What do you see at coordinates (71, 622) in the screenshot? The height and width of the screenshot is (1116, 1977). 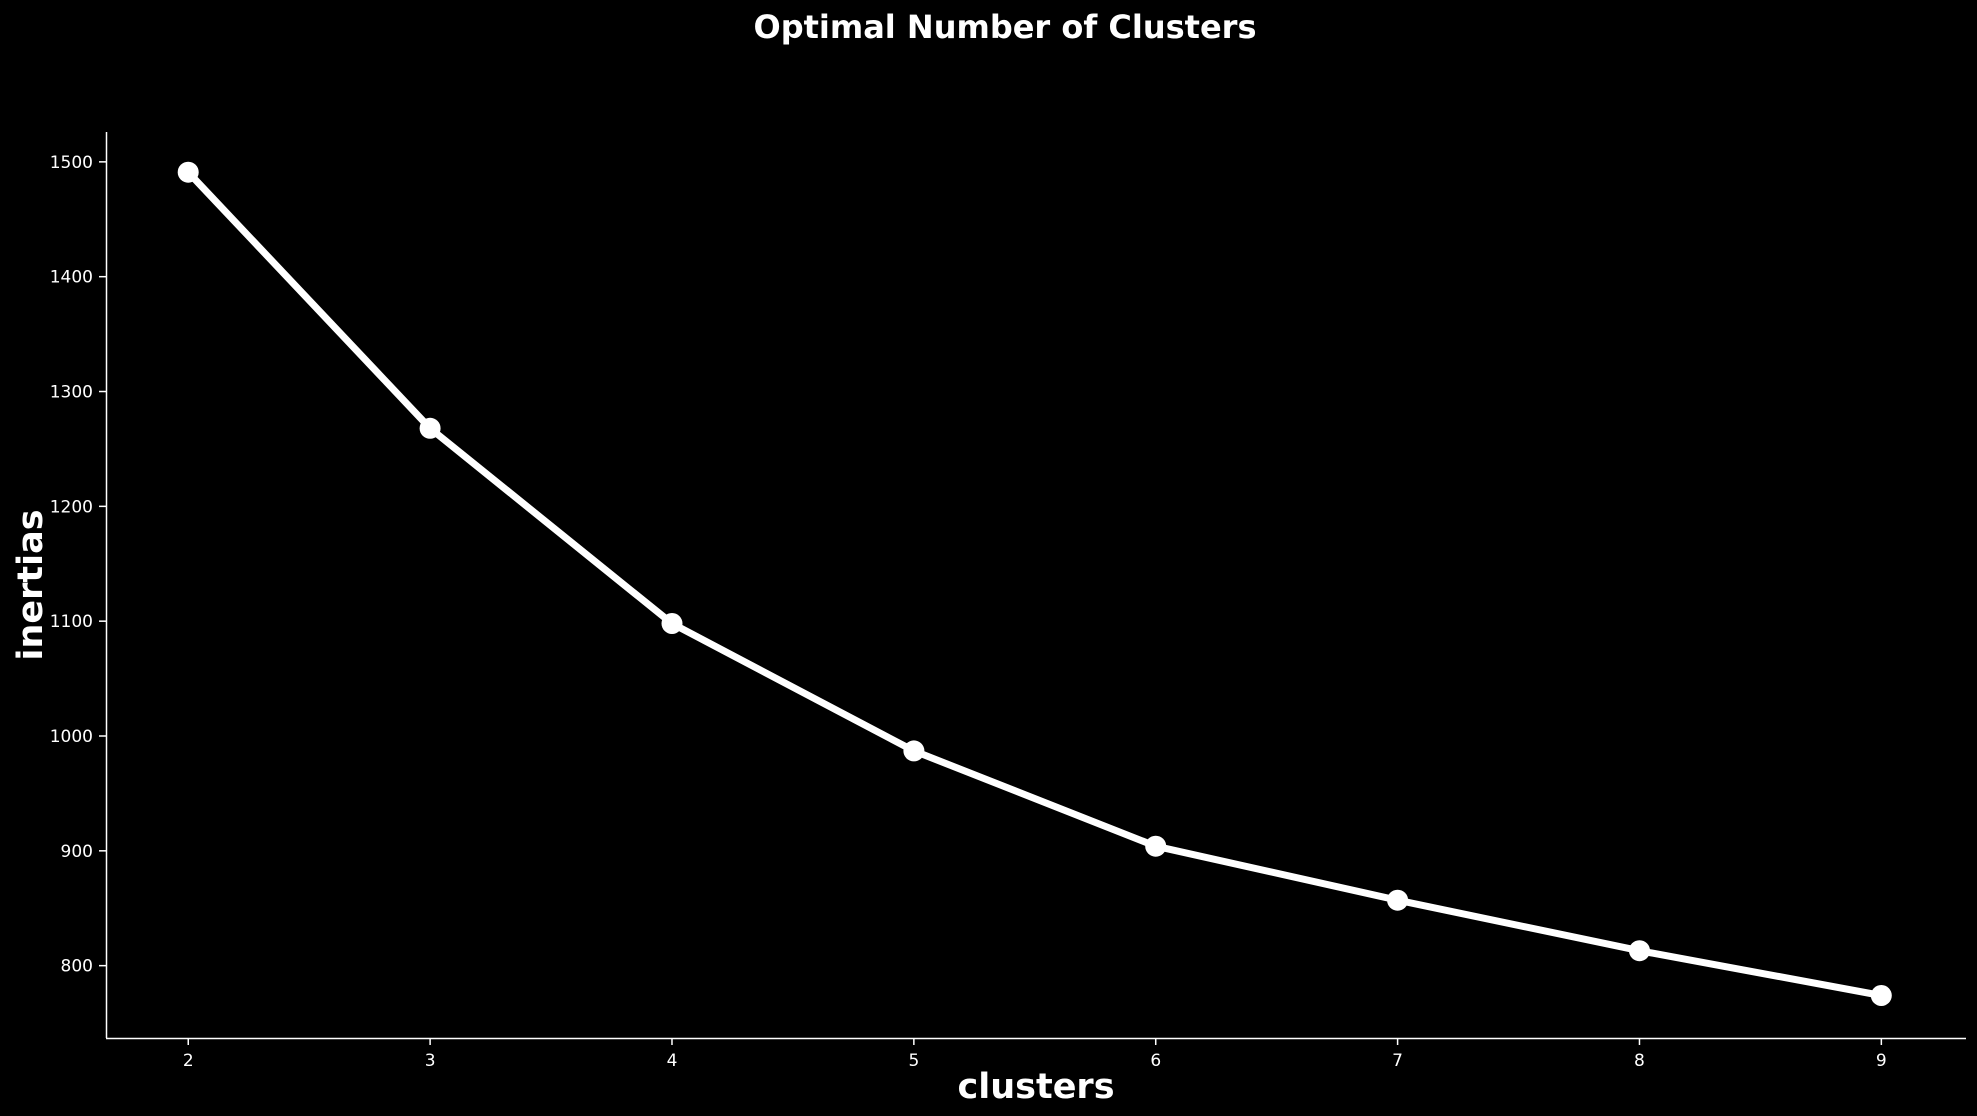 I see `y-tick-label: 1100` at bounding box center [71, 622].